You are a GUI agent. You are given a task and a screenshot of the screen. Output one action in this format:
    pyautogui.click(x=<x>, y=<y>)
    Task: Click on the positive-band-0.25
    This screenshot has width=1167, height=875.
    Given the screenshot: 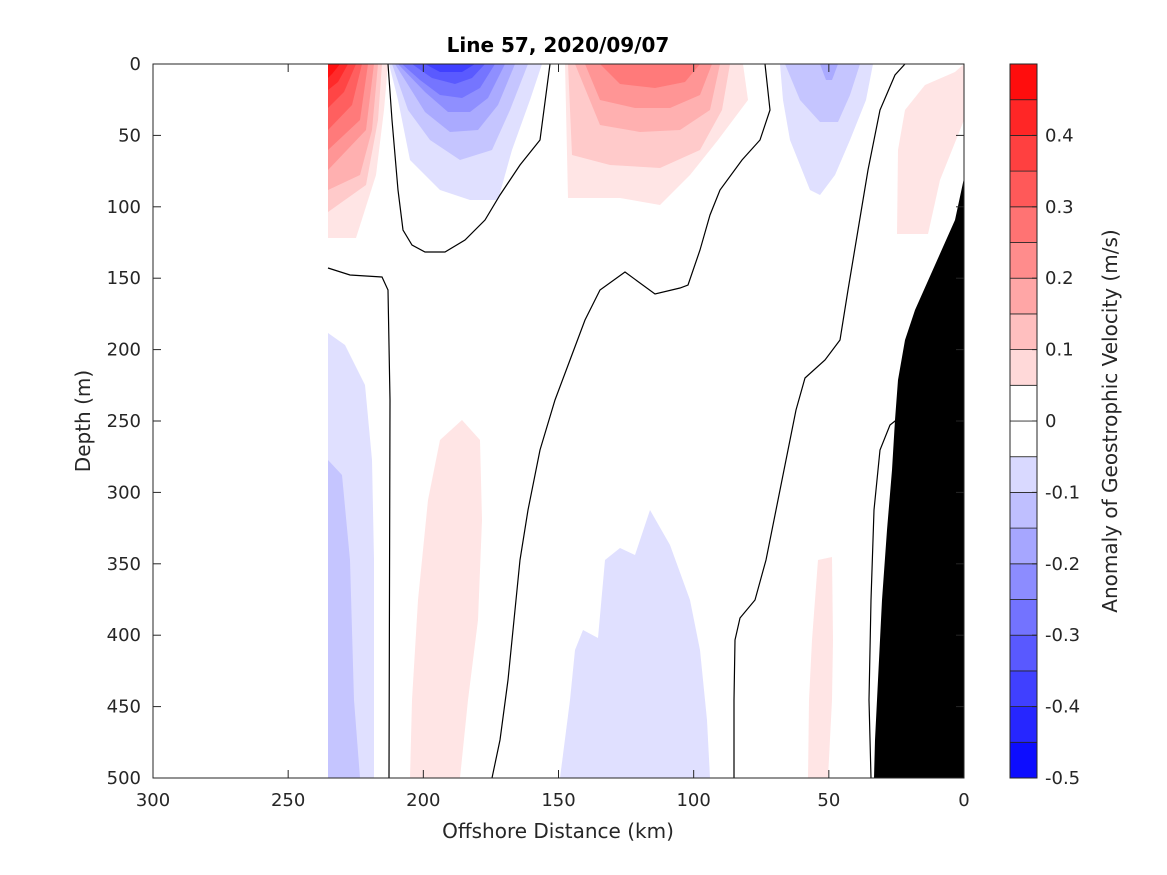 What is the action you would take?
    pyautogui.click(x=650, y=76)
    